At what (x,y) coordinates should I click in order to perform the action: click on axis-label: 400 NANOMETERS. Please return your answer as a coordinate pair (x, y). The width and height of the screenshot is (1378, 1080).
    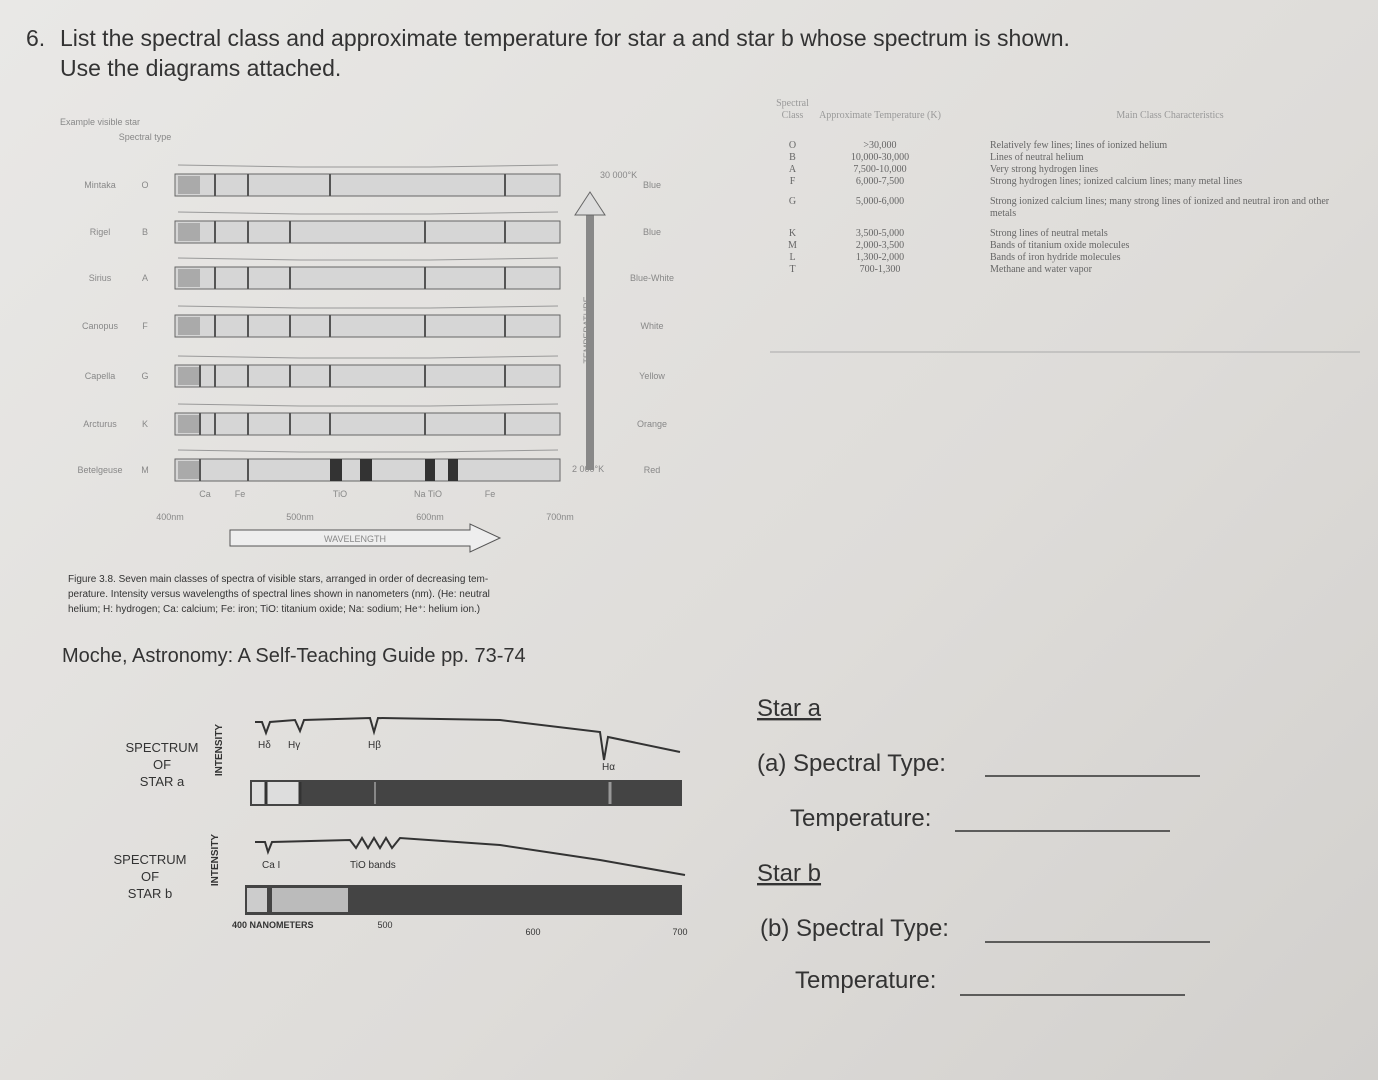
    Looking at the image, I should click on (273, 925).